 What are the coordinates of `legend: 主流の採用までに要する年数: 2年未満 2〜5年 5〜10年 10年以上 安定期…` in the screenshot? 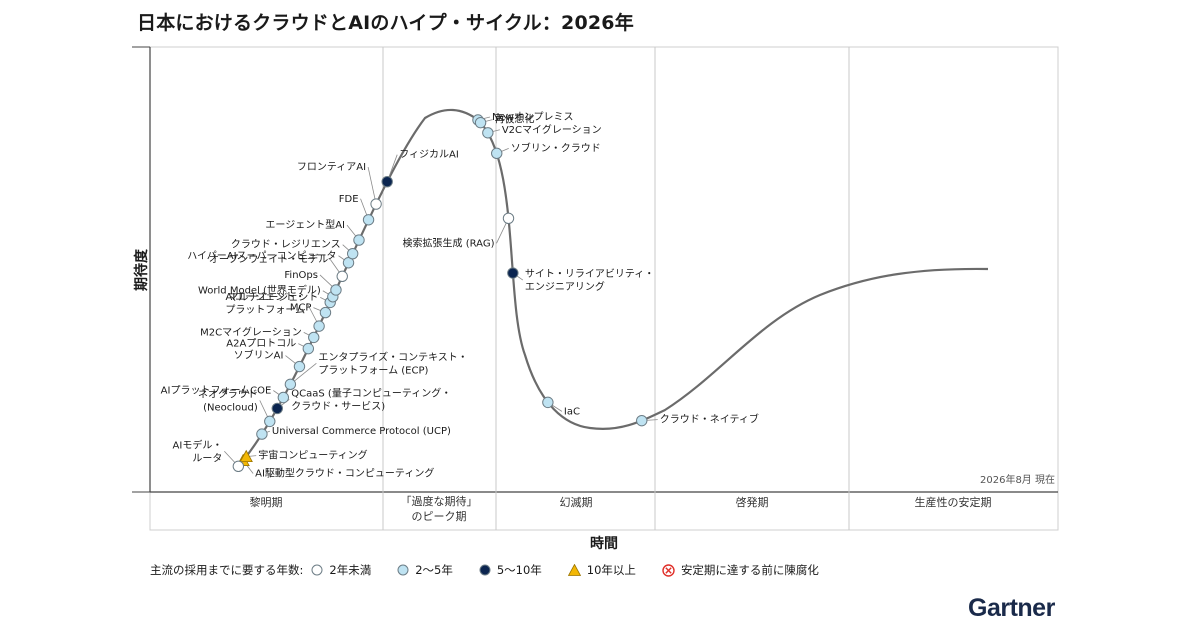 It's located at (497, 570).